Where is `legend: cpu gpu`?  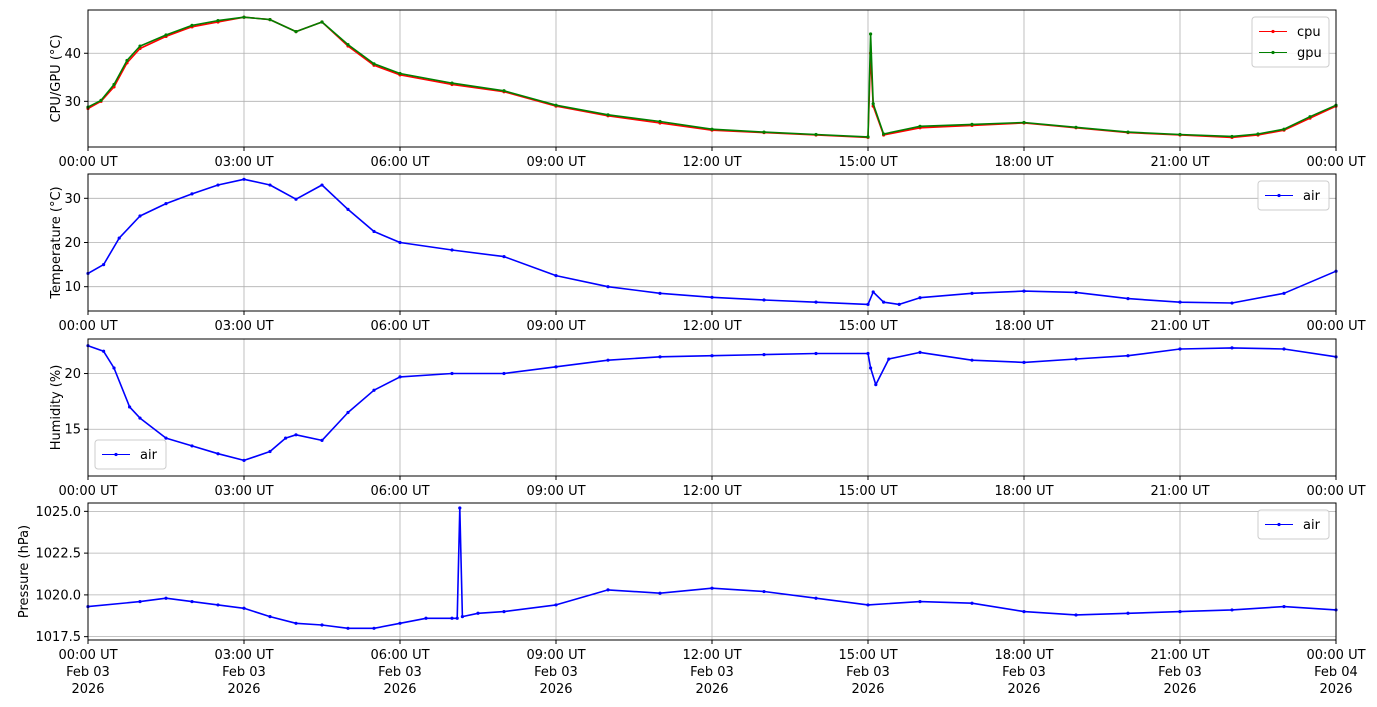
legend: cpu gpu is located at coordinates (1290, 42).